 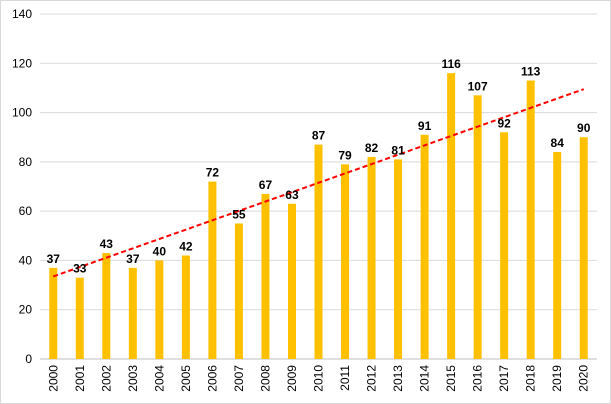 What do you see at coordinates (53, 378) in the screenshot?
I see `x-tick-label: 2000` at bounding box center [53, 378].